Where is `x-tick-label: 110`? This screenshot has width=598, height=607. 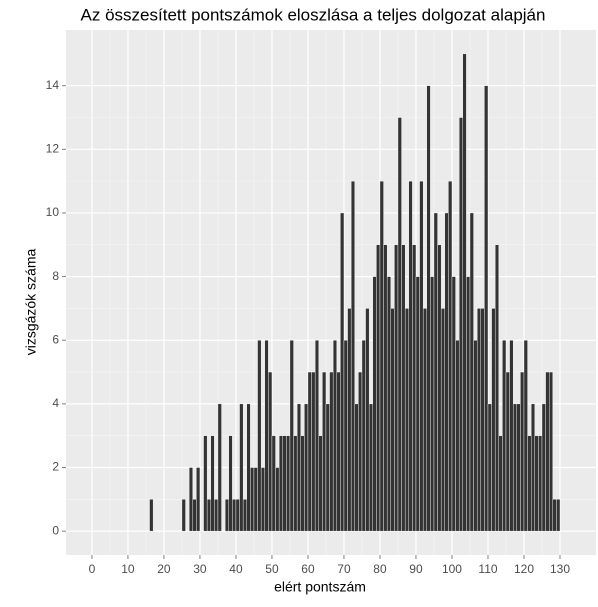 x-tick-label: 110 is located at coordinates (487, 569).